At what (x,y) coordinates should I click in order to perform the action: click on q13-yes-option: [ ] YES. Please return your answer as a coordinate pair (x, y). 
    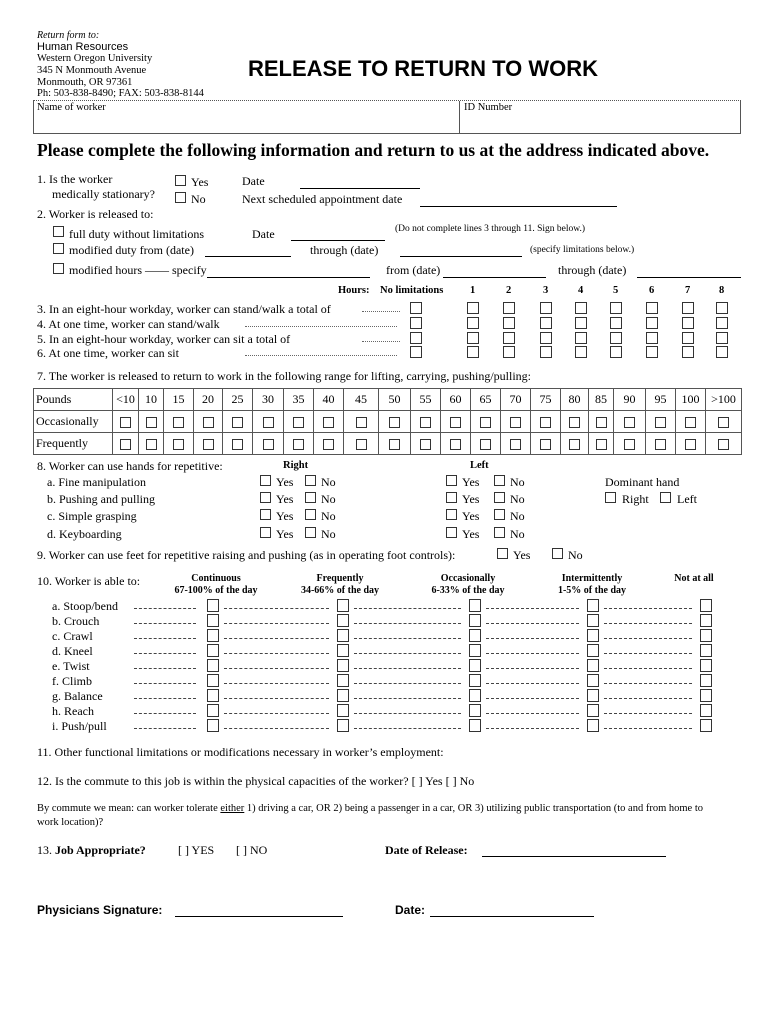
    Looking at the image, I should click on (196, 850).